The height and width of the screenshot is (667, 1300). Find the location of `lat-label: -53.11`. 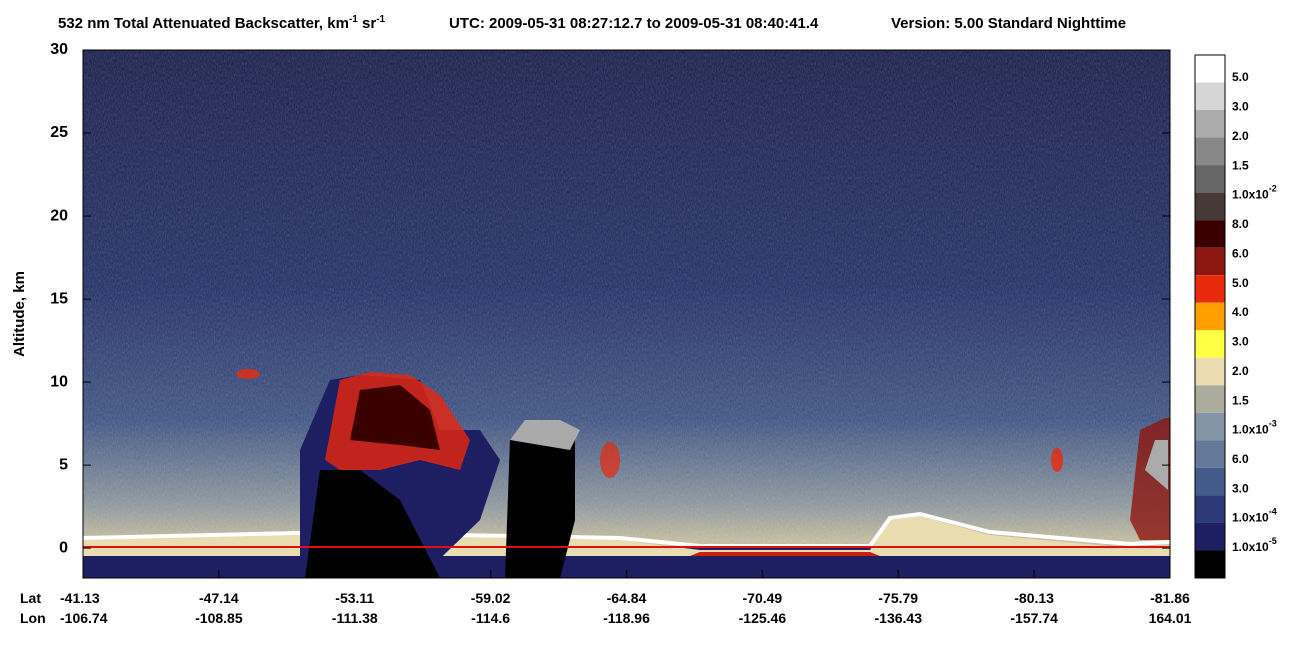

lat-label: -53.11 is located at coordinates (354, 598).